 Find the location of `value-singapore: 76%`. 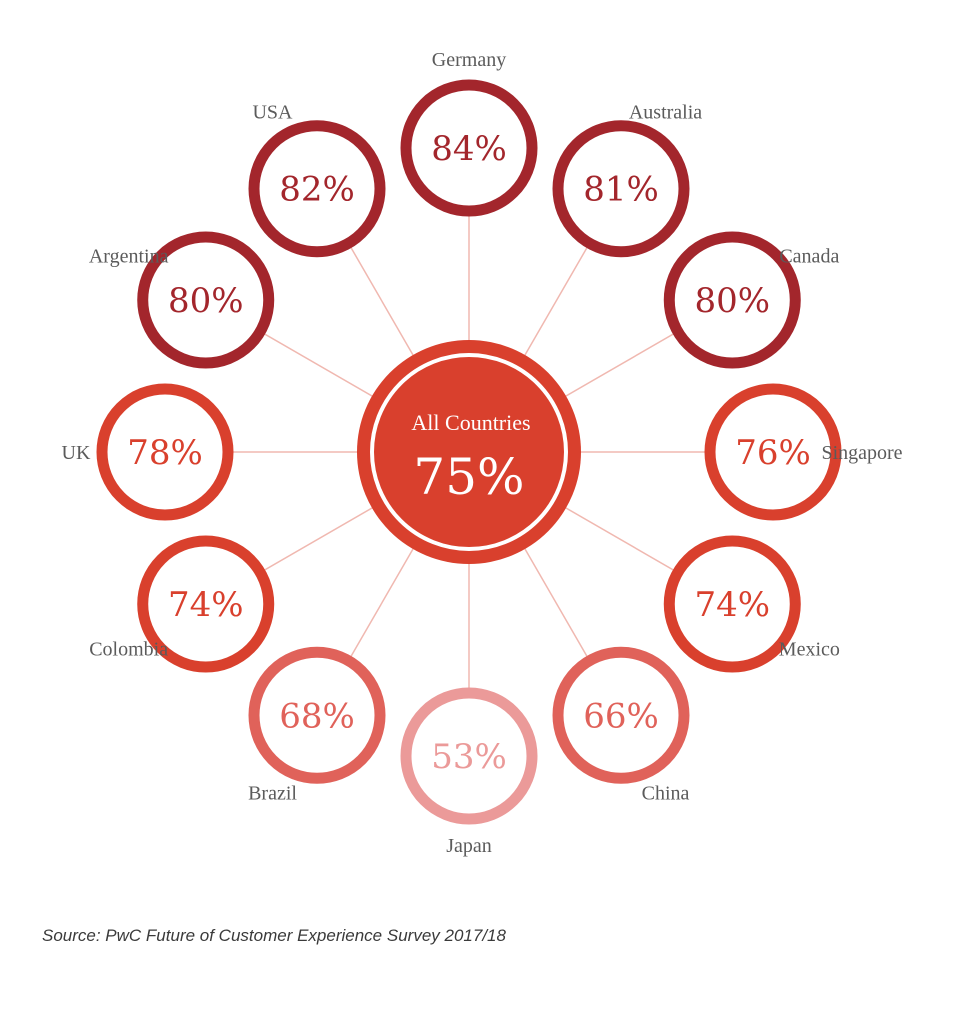

value-singapore: 76% is located at coordinates (773, 453).